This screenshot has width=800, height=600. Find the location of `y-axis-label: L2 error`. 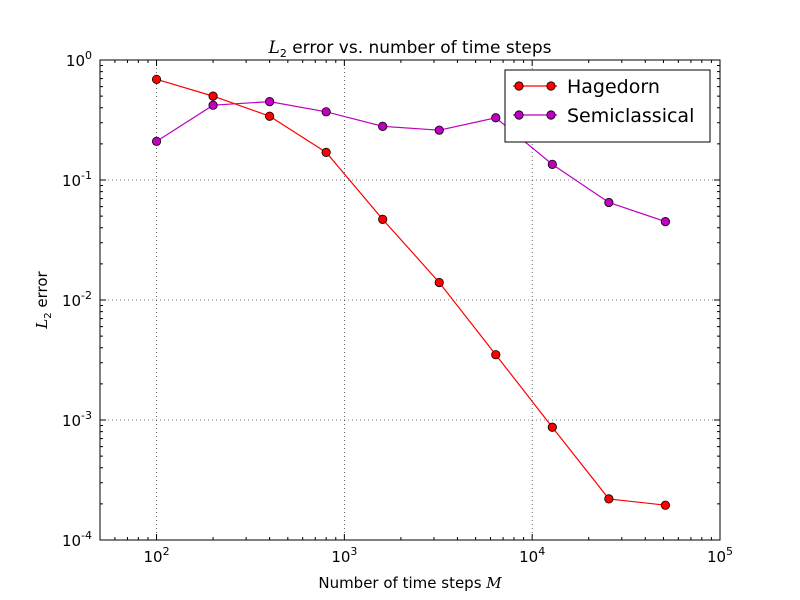

y-axis-label: L2 error is located at coordinates (43, 299).